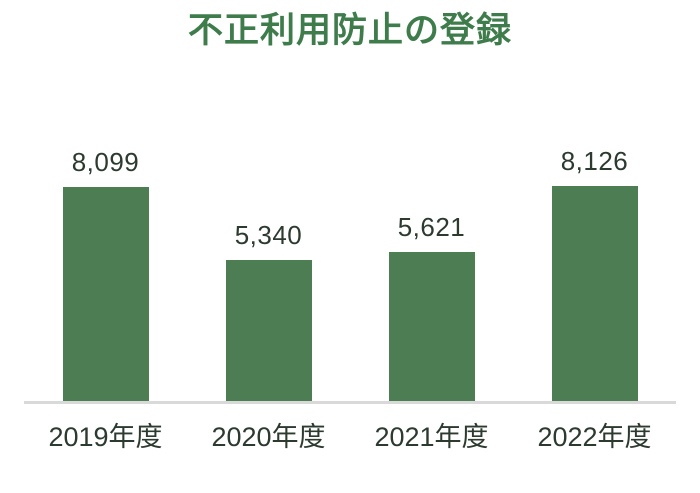  What do you see at coordinates (594, 160) in the screenshot?
I see `bar-value-label: 8,126` at bounding box center [594, 160].